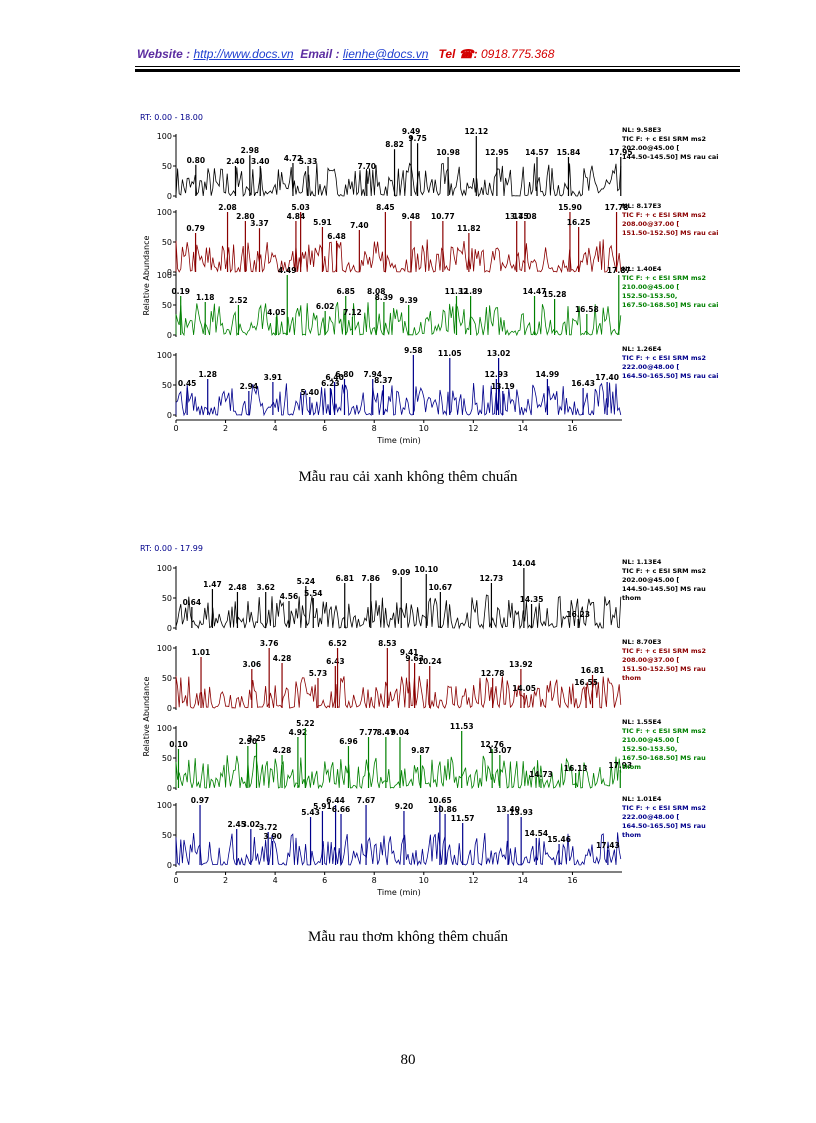  What do you see at coordinates (251, 824) in the screenshot?
I see `peak-label: 3.02` at bounding box center [251, 824].